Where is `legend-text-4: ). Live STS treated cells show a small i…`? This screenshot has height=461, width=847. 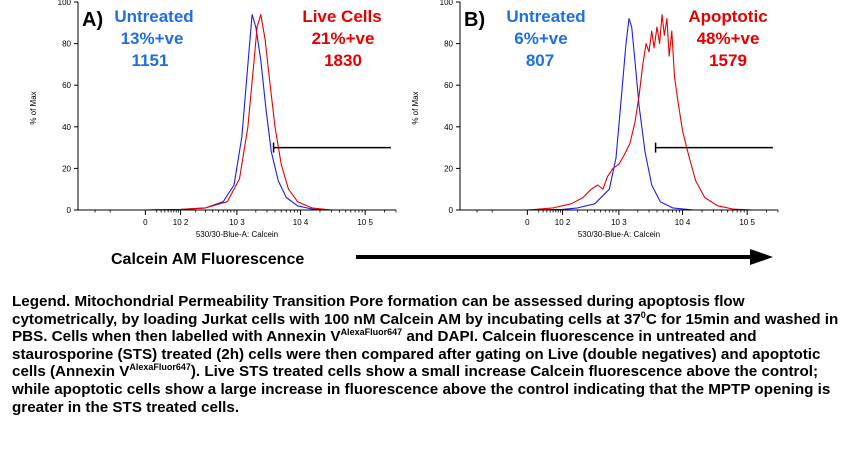
legend-text-4: ). Live STS treated cells show a small i… is located at coordinates (421, 389).